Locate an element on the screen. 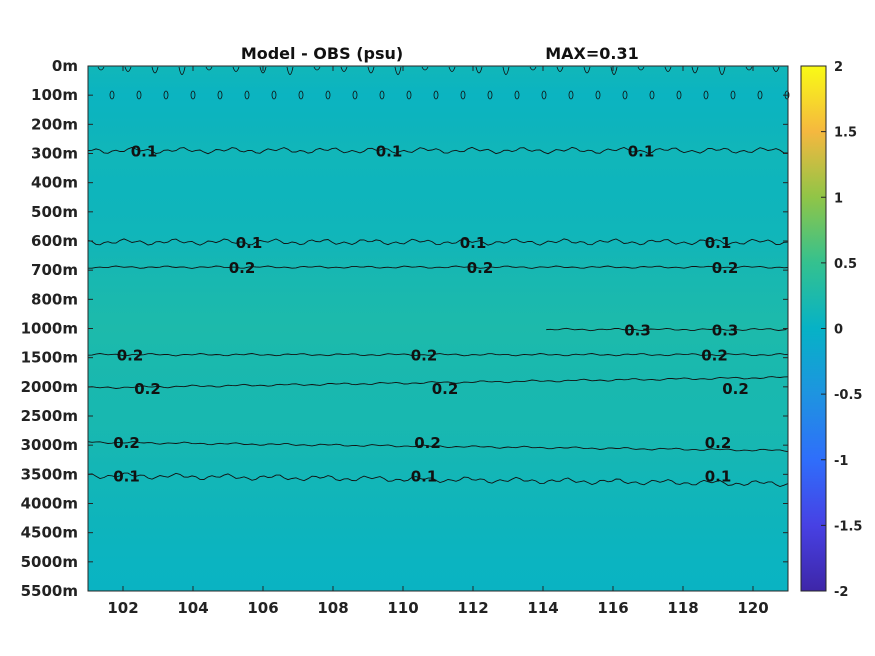 Image resolution: width=875 pixels, height=656 pixels. x-tick-label: 102 is located at coordinates (122, 608).